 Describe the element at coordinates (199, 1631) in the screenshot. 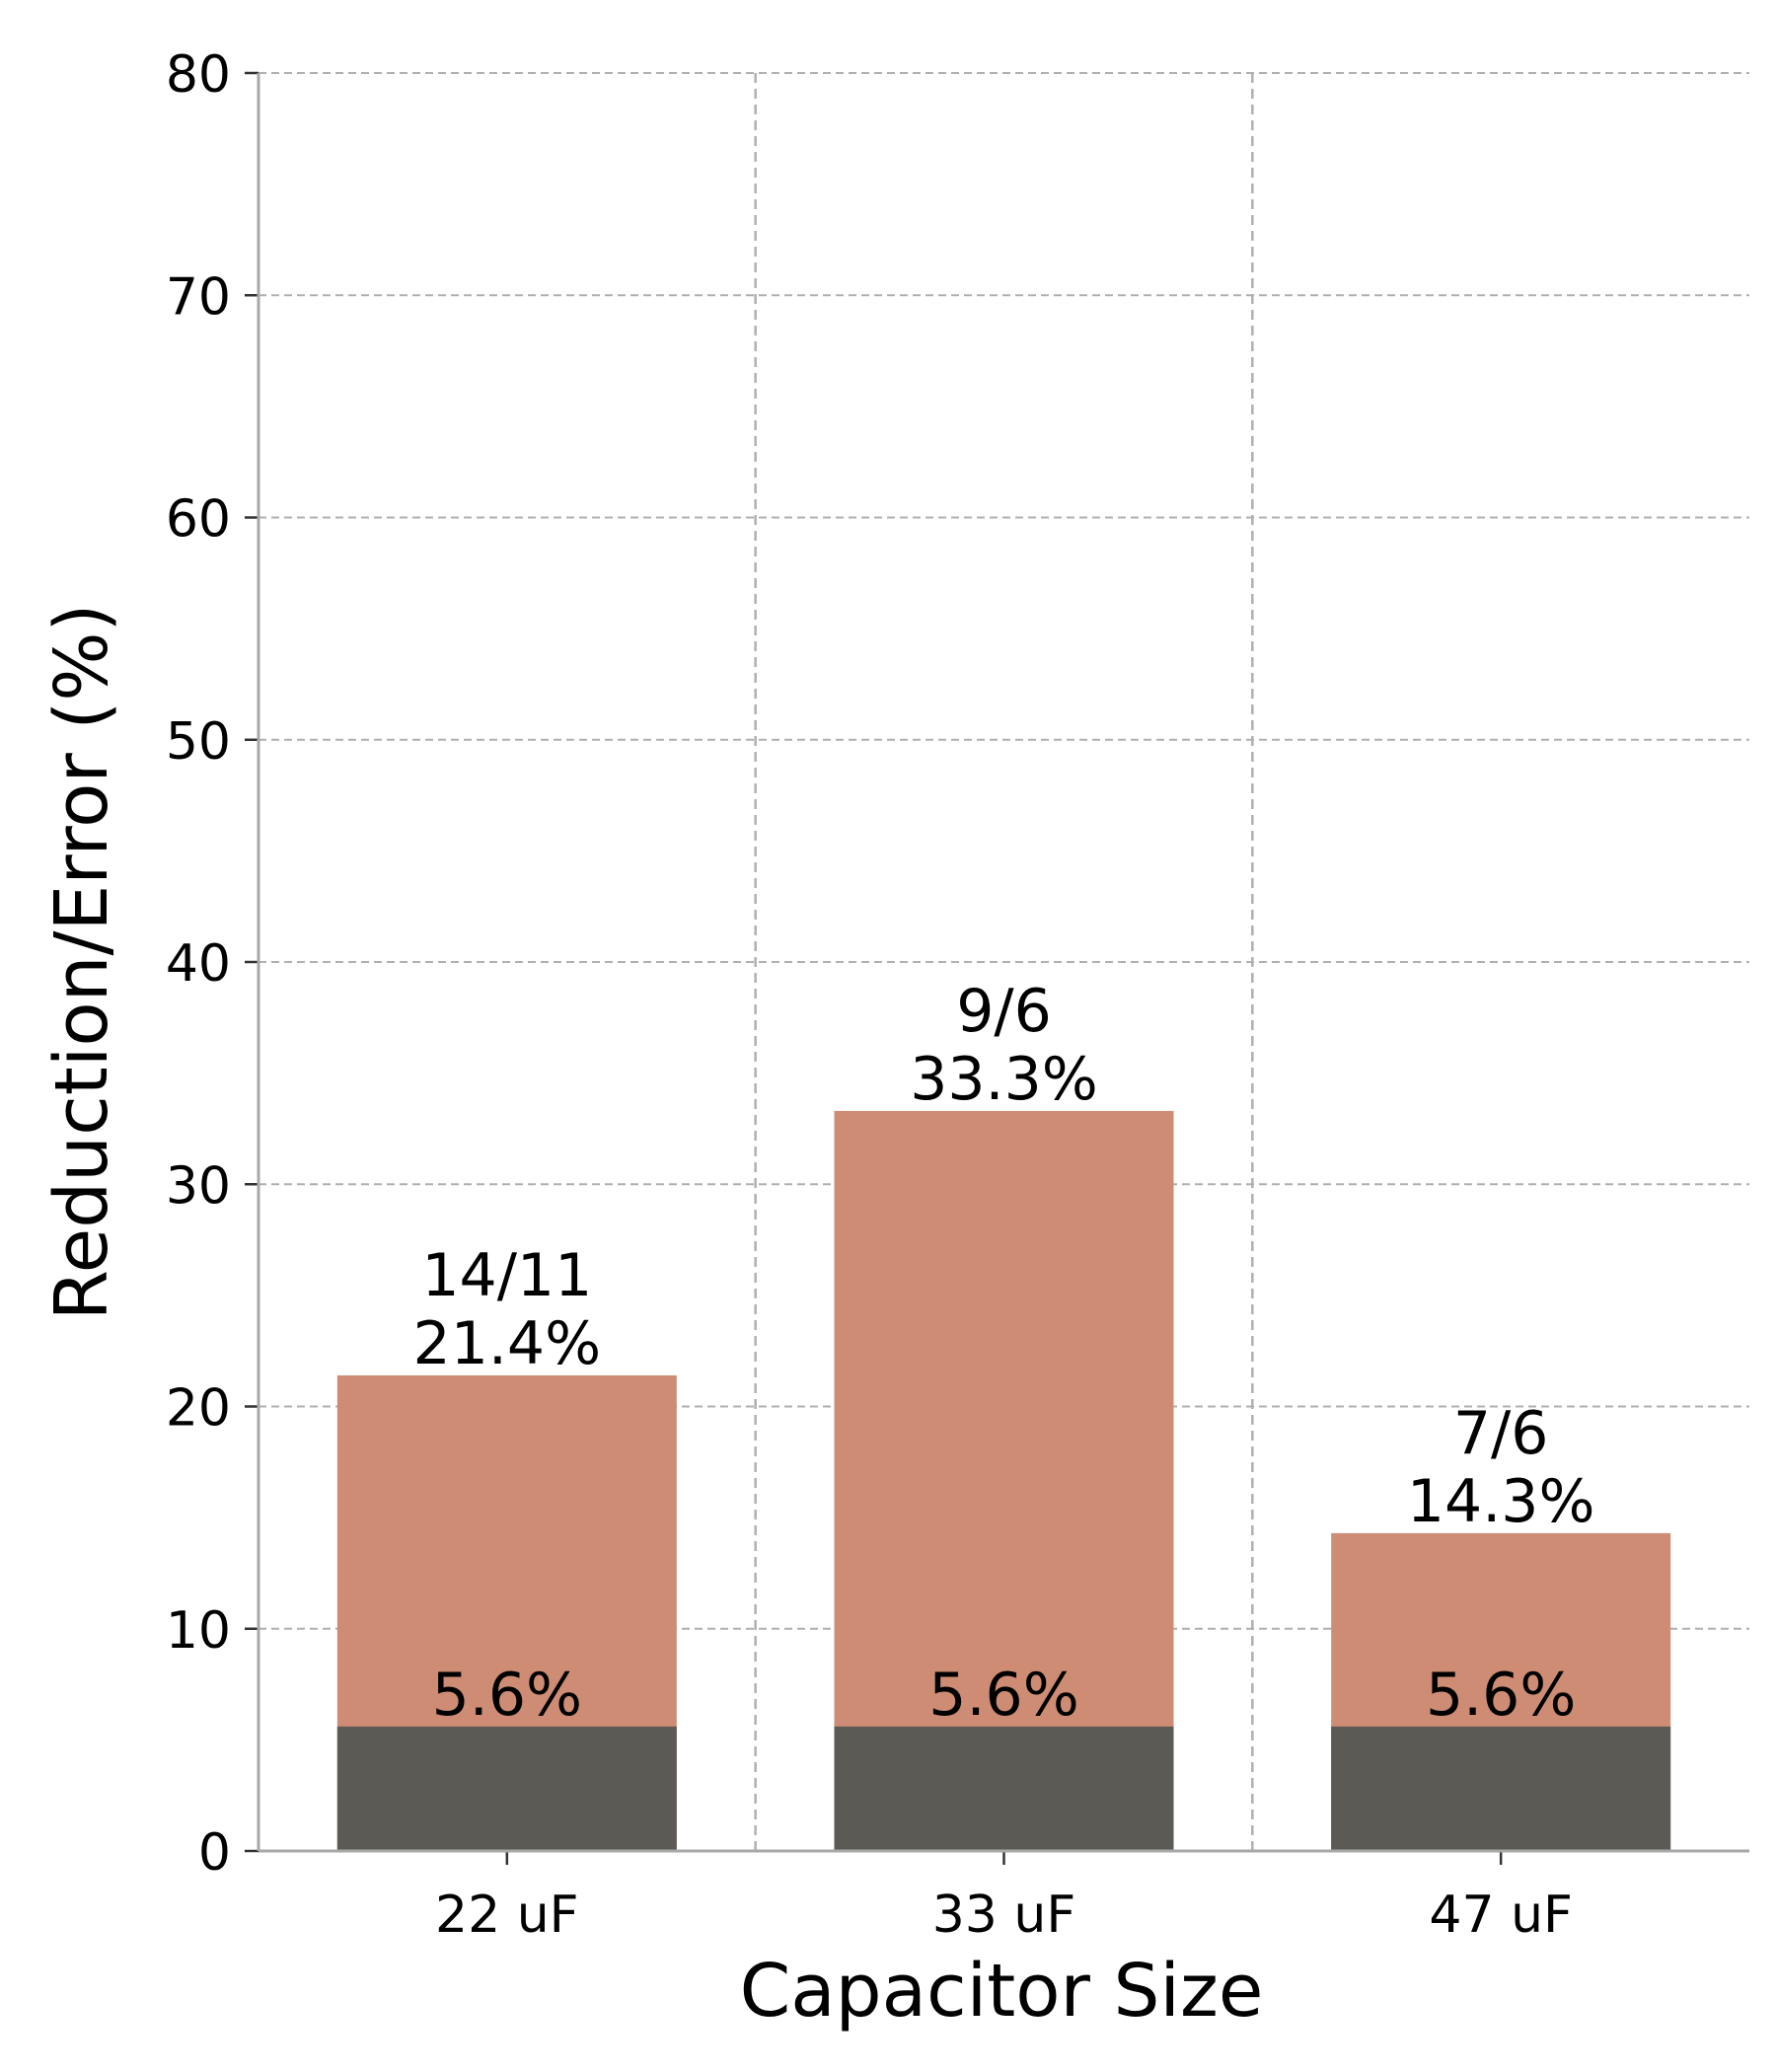

I see `y-tick-label: 10` at that location.